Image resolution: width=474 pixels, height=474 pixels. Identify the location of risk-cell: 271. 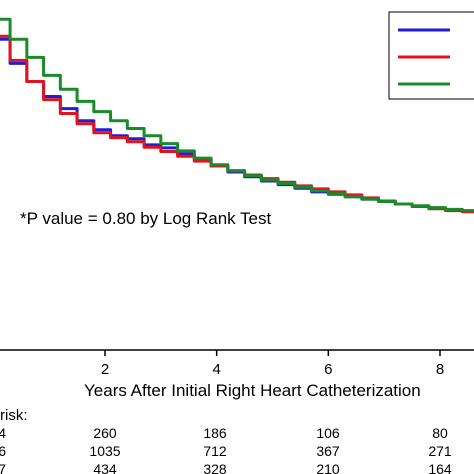
(440, 451).